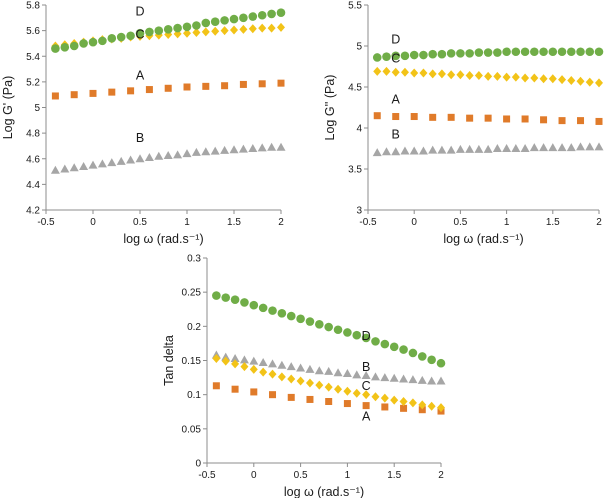 The width and height of the screenshot is (605, 498). I want to click on y-tick-label: 0.1, so click(194, 395).